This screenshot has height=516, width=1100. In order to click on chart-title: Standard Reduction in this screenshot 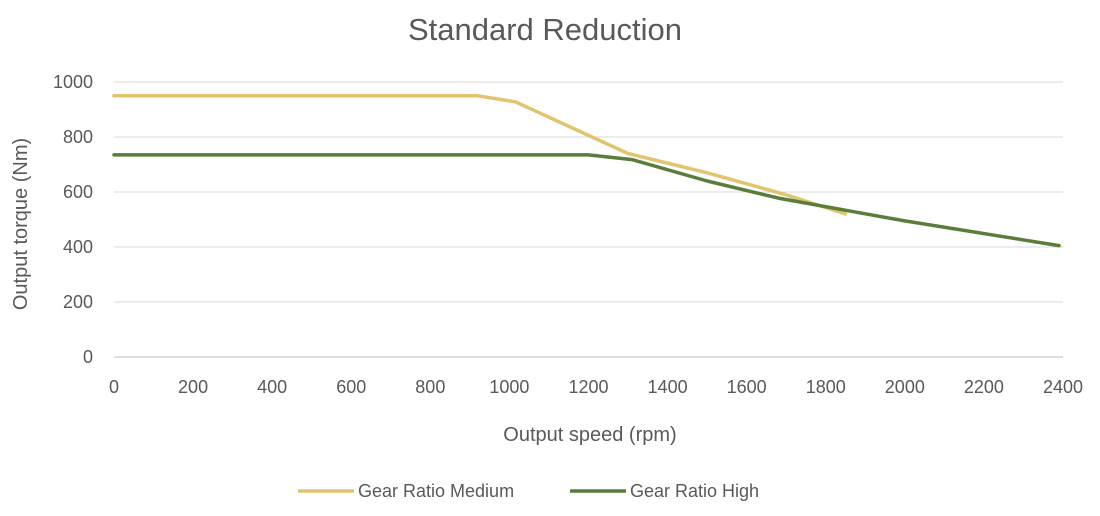, I will do `click(545, 29)`.